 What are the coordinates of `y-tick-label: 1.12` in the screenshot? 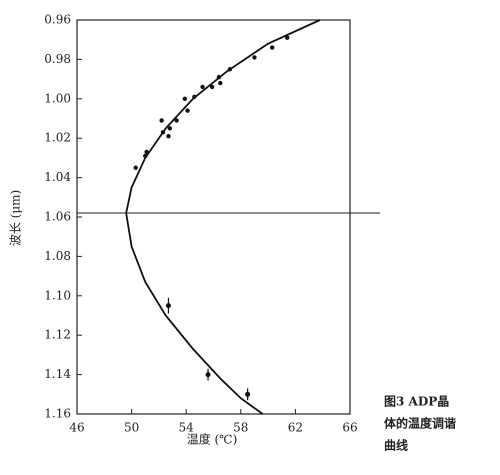 It's located at (57, 335).